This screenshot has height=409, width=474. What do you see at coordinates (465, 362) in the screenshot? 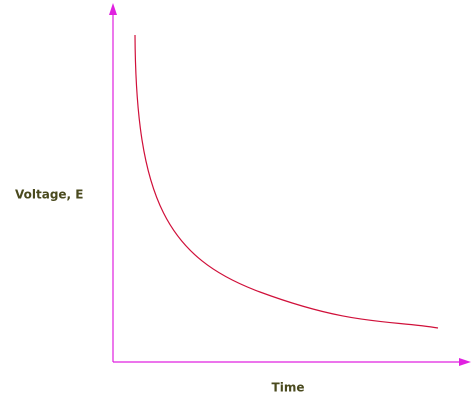
I see `x-axis-arrow` at bounding box center [465, 362].